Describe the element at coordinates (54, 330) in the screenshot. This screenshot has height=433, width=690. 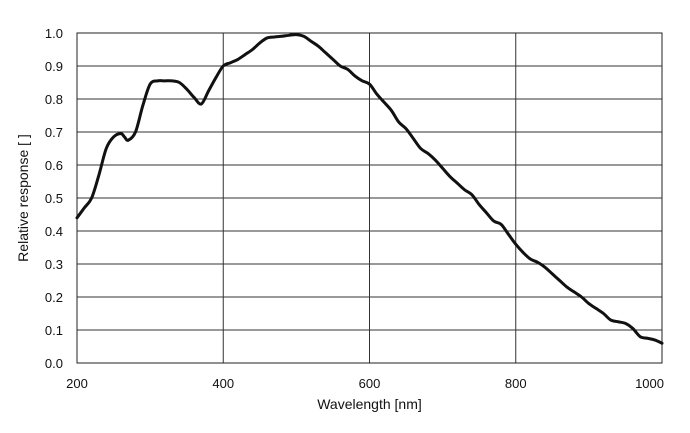
I see `y-tick-label: 0.1` at that location.